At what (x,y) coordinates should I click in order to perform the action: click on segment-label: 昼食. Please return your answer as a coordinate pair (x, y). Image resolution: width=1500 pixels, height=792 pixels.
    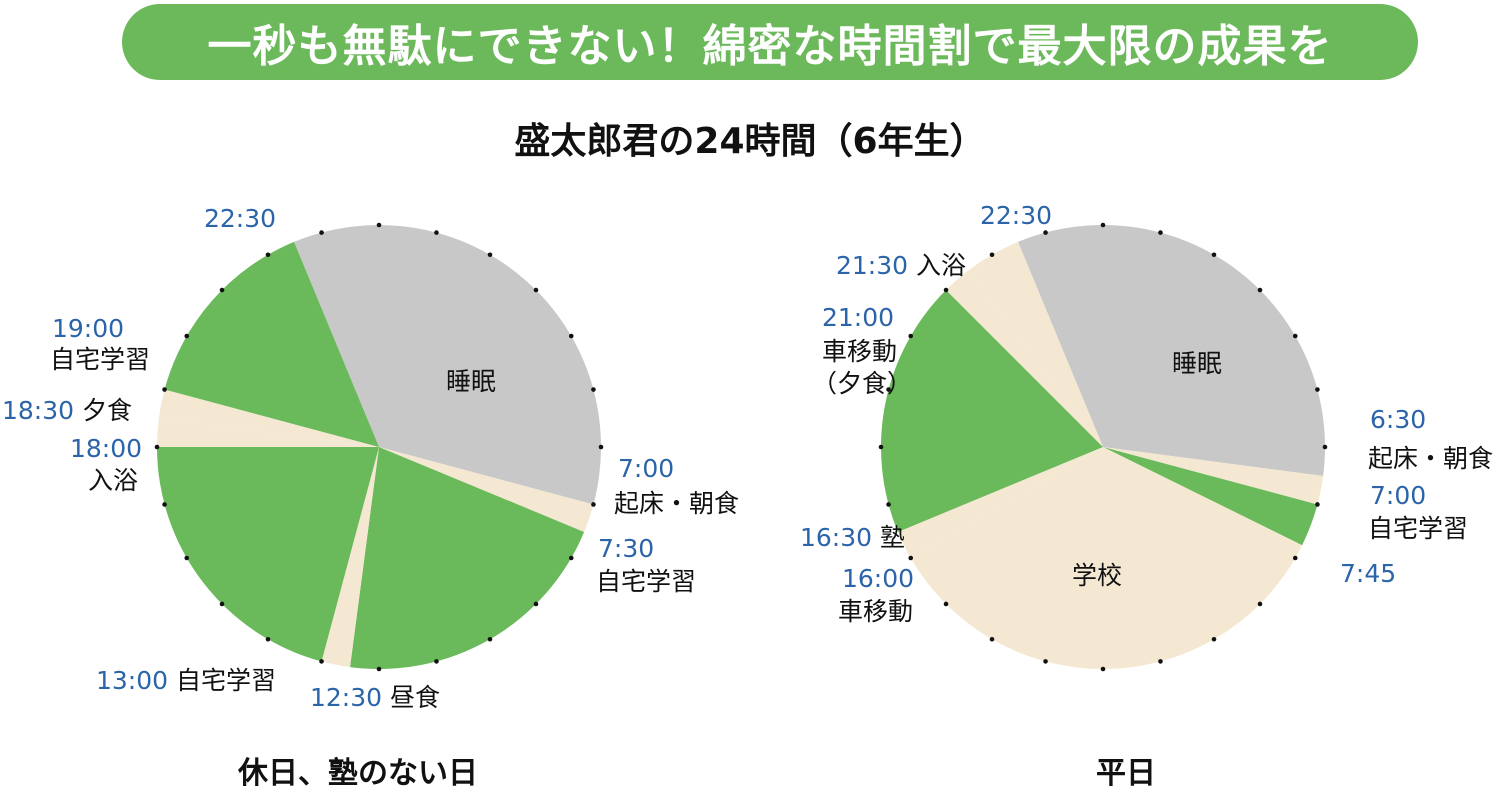
    Looking at the image, I should click on (415, 697).